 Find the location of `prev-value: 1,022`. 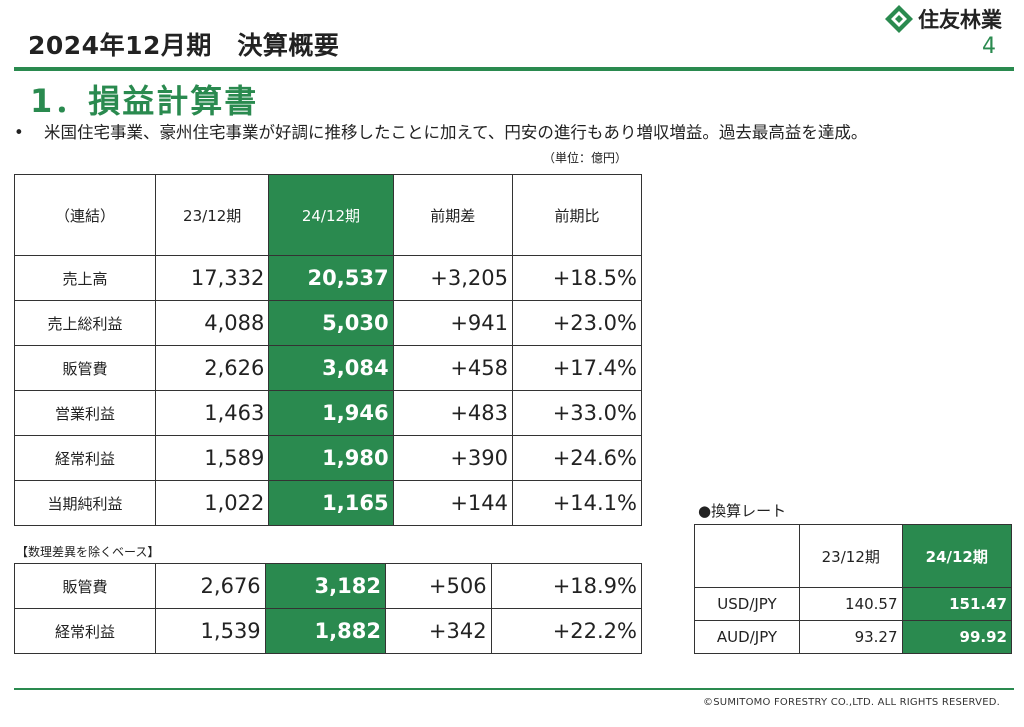

prev-value: 1,022 is located at coordinates (212, 503).